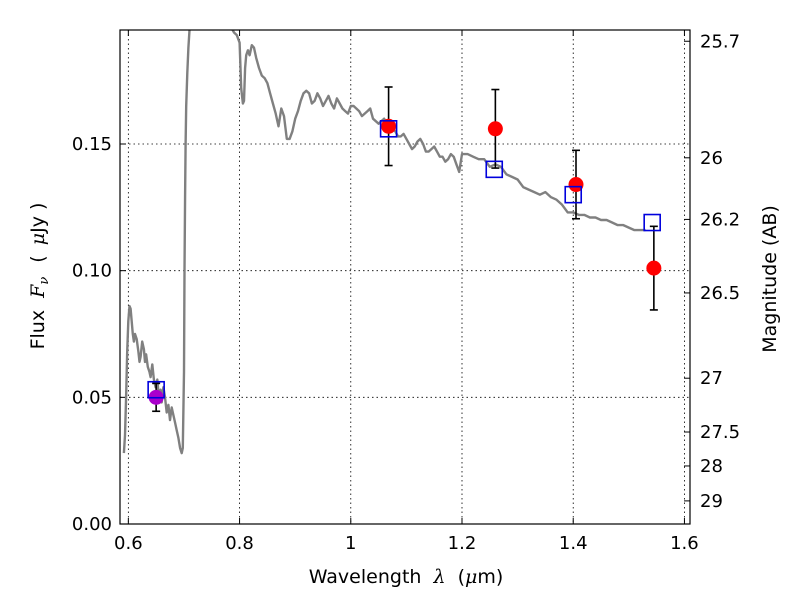 The image size is (800, 600). What do you see at coordinates (711, 501) in the screenshot?
I see `y2-tick-label: 29` at bounding box center [711, 501].